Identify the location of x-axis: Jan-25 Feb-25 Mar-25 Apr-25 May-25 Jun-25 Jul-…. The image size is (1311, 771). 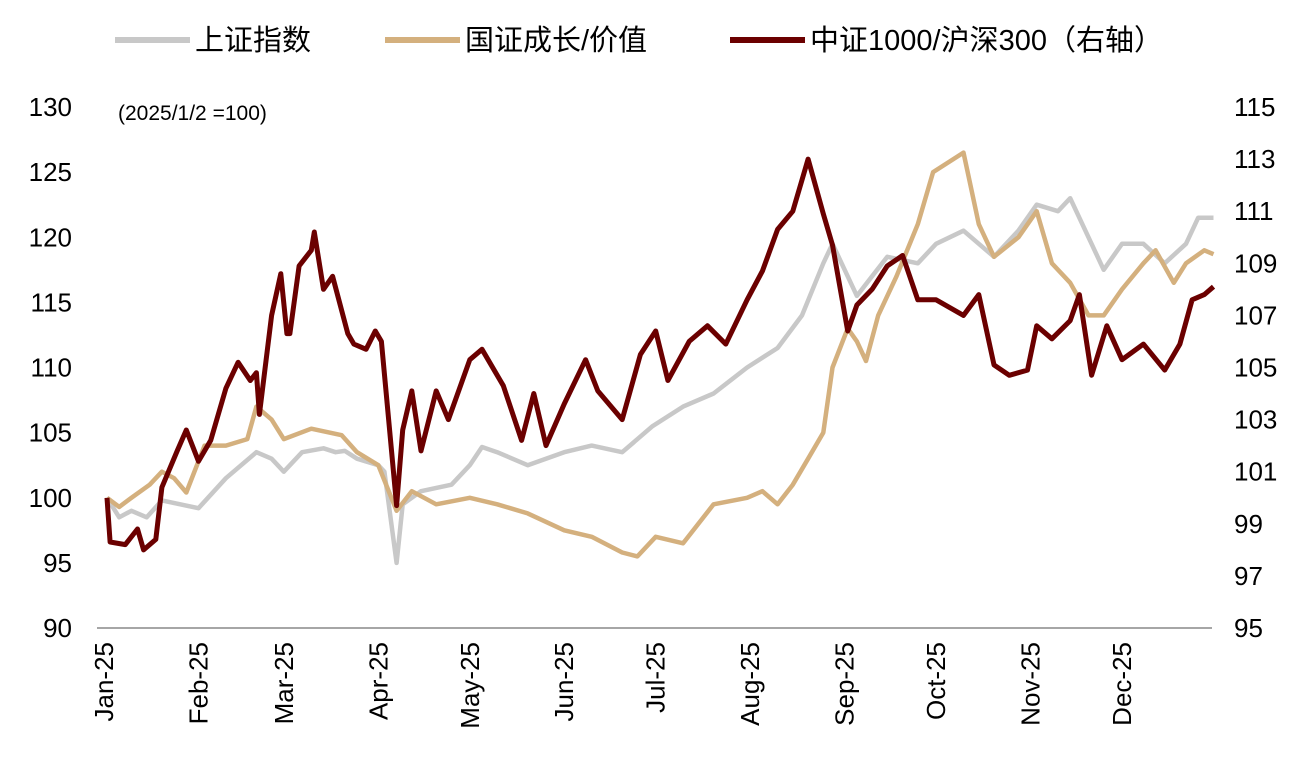
(613, 685).